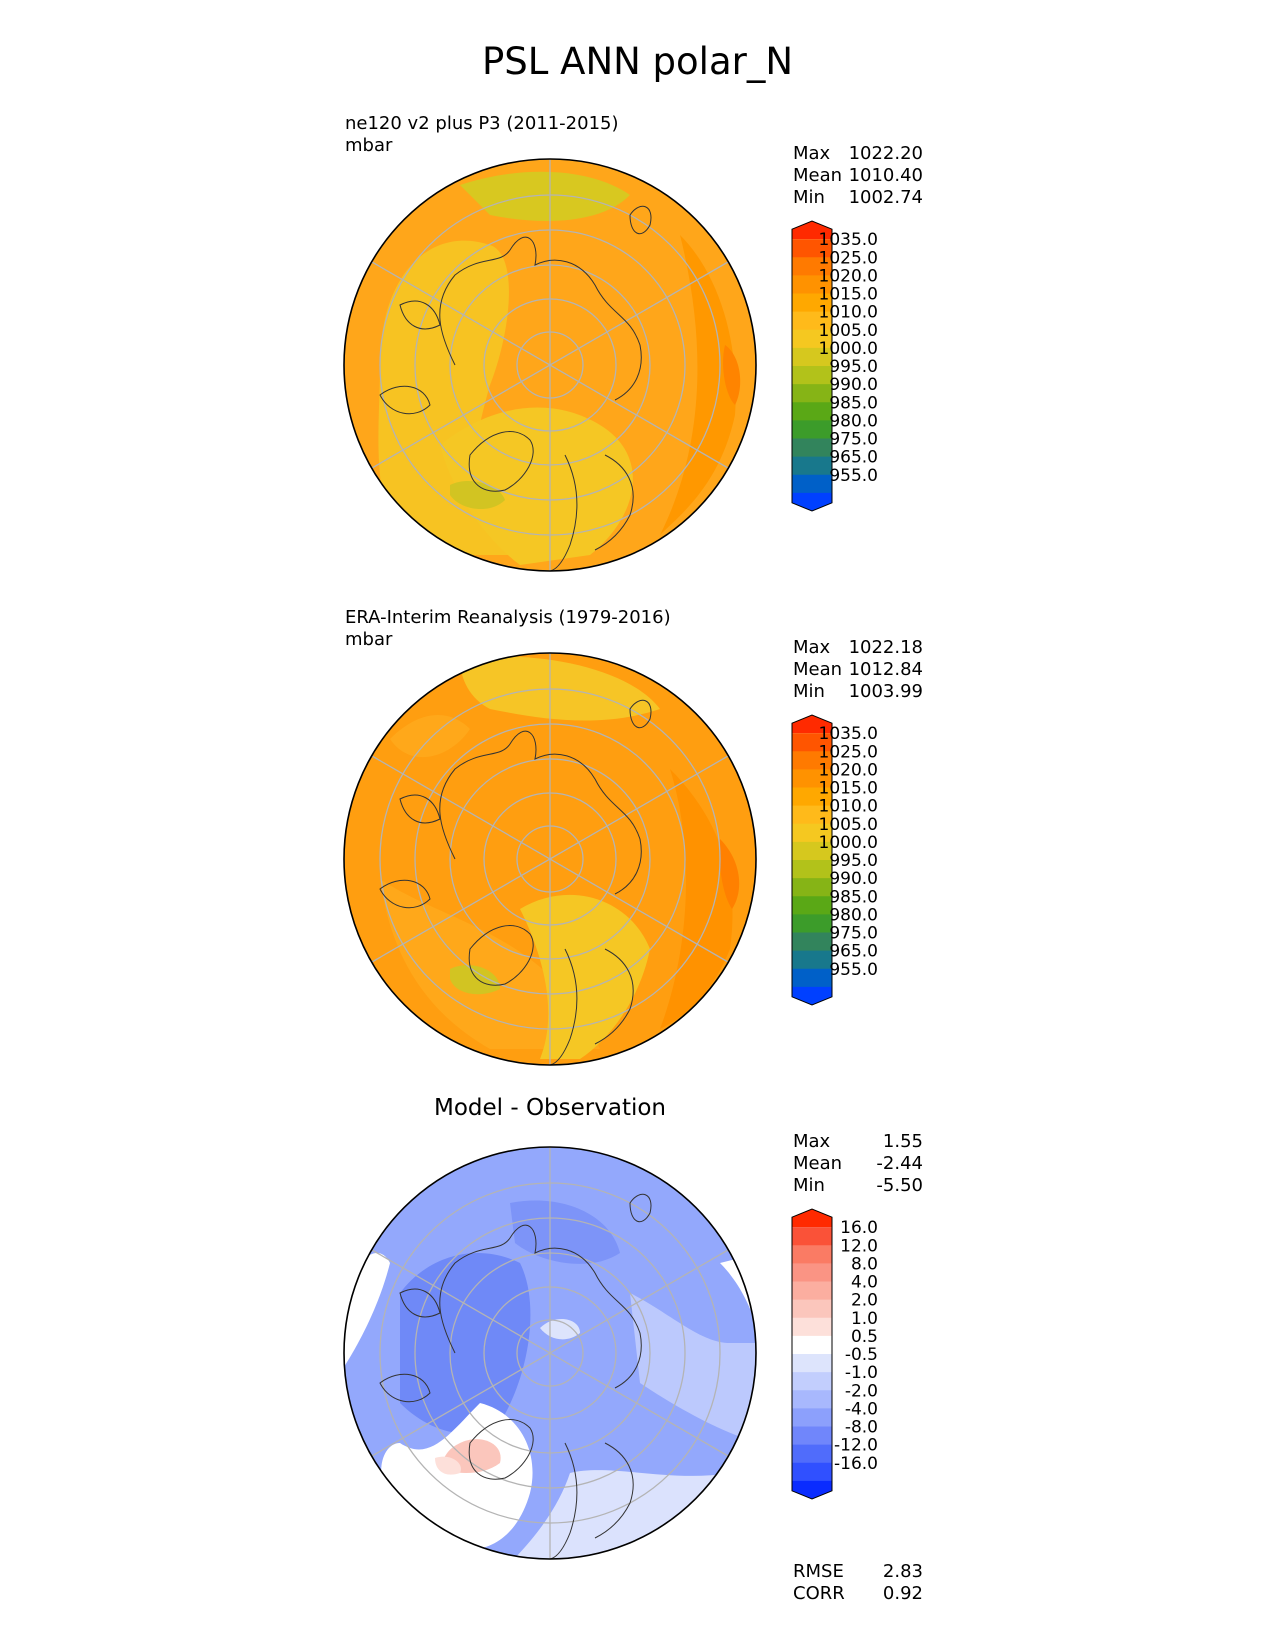 Image resolution: width=1275 pixels, height=1650 pixels. What do you see at coordinates (853, 861) in the screenshot?
I see `colorbar-tick-label: 995.0` at bounding box center [853, 861].